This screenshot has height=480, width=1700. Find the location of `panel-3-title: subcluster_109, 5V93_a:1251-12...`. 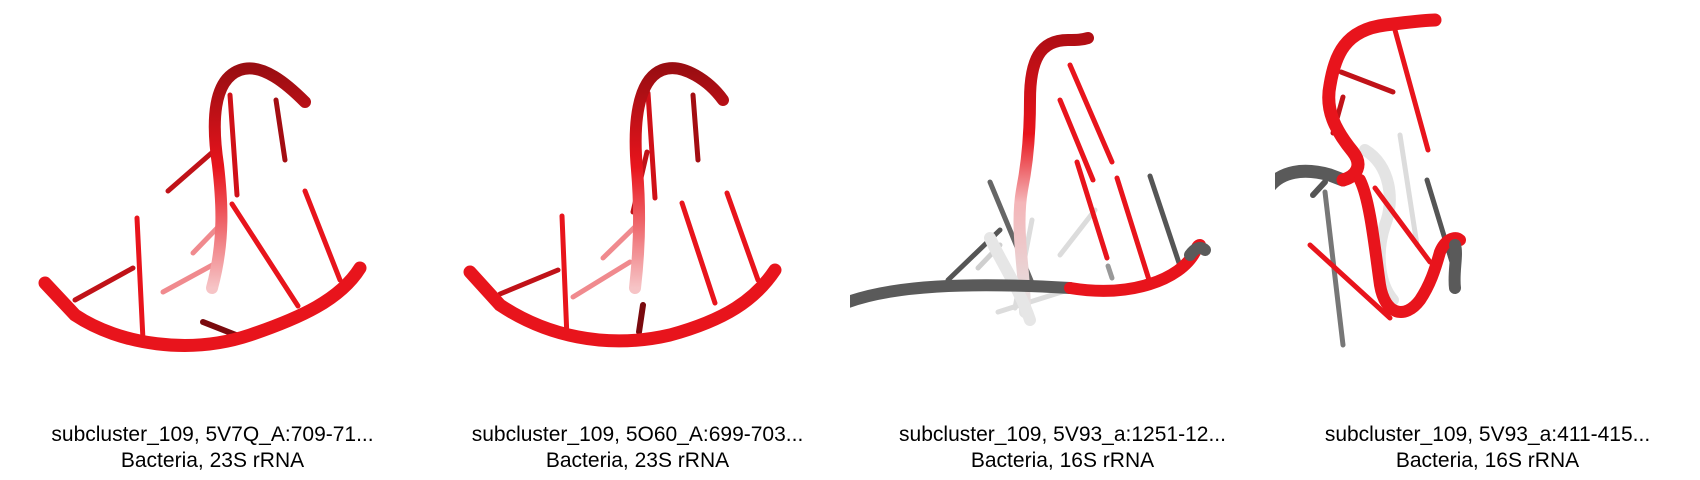

panel-3-title: subcluster_109, 5V93_a:1251-12... is located at coordinates (1062, 434).